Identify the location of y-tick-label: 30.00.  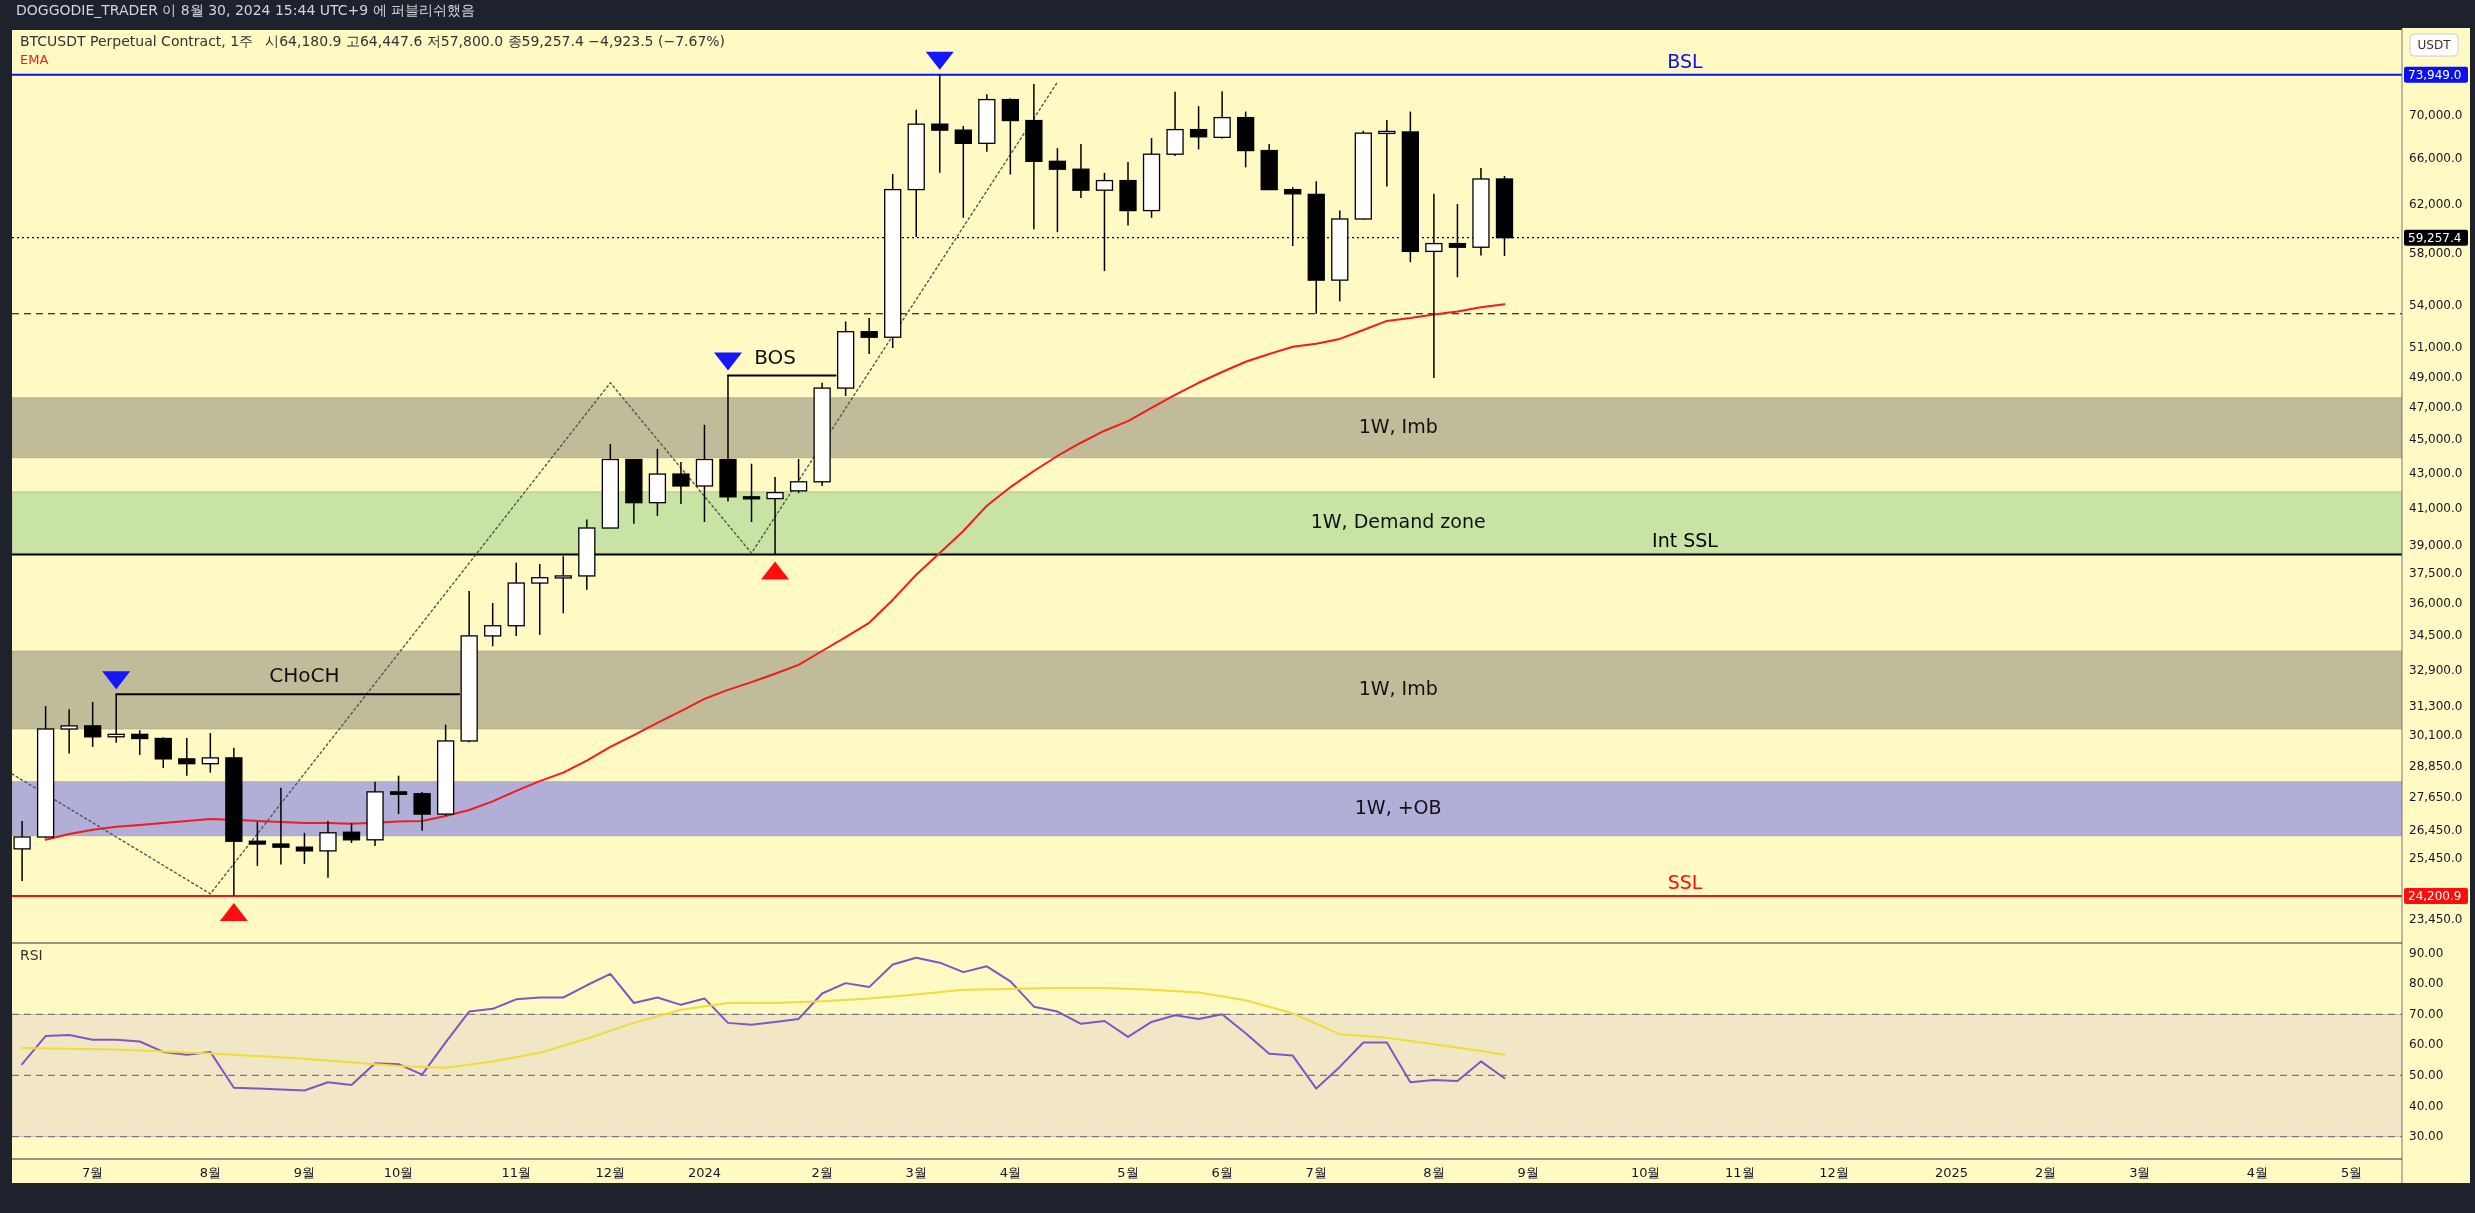
(2426, 1136).